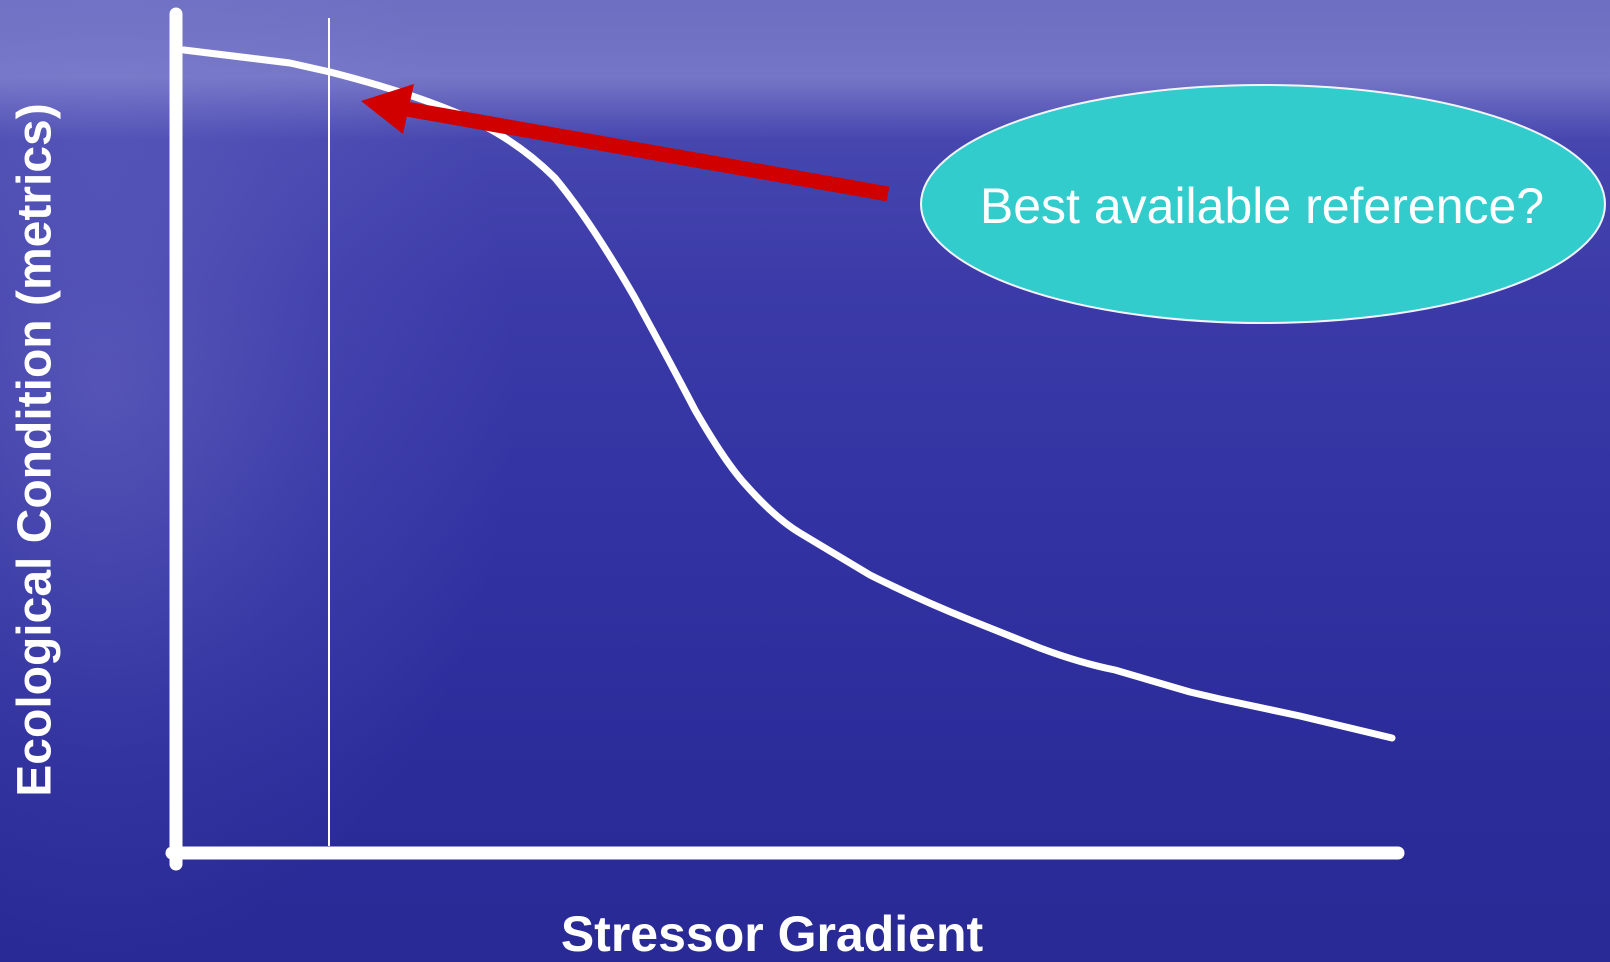  Describe the element at coordinates (35, 450) in the screenshot. I see `y-axis-label: Ecological Condition (metrics)` at that location.